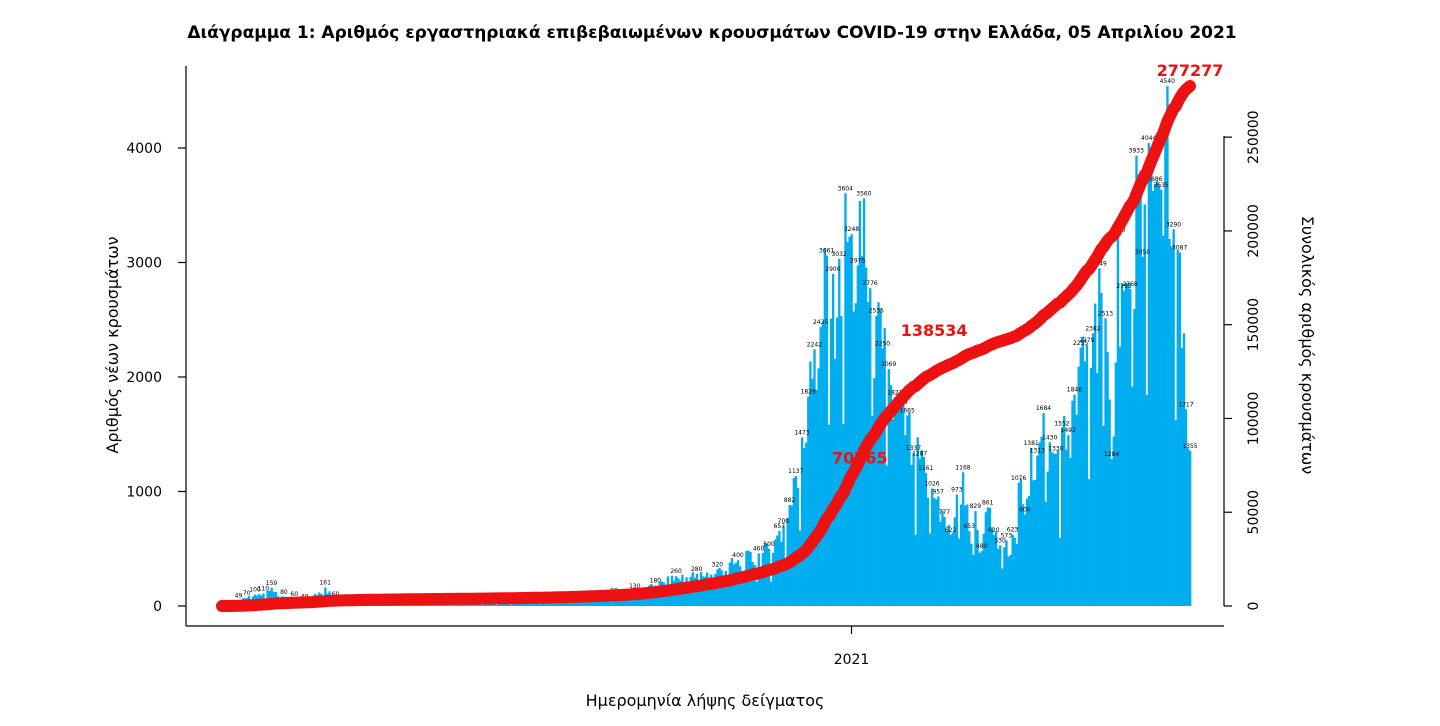 The height and width of the screenshot is (726, 1440). What do you see at coordinates (976, 506) in the screenshot?
I see `bar-value-label: 829` at bounding box center [976, 506].